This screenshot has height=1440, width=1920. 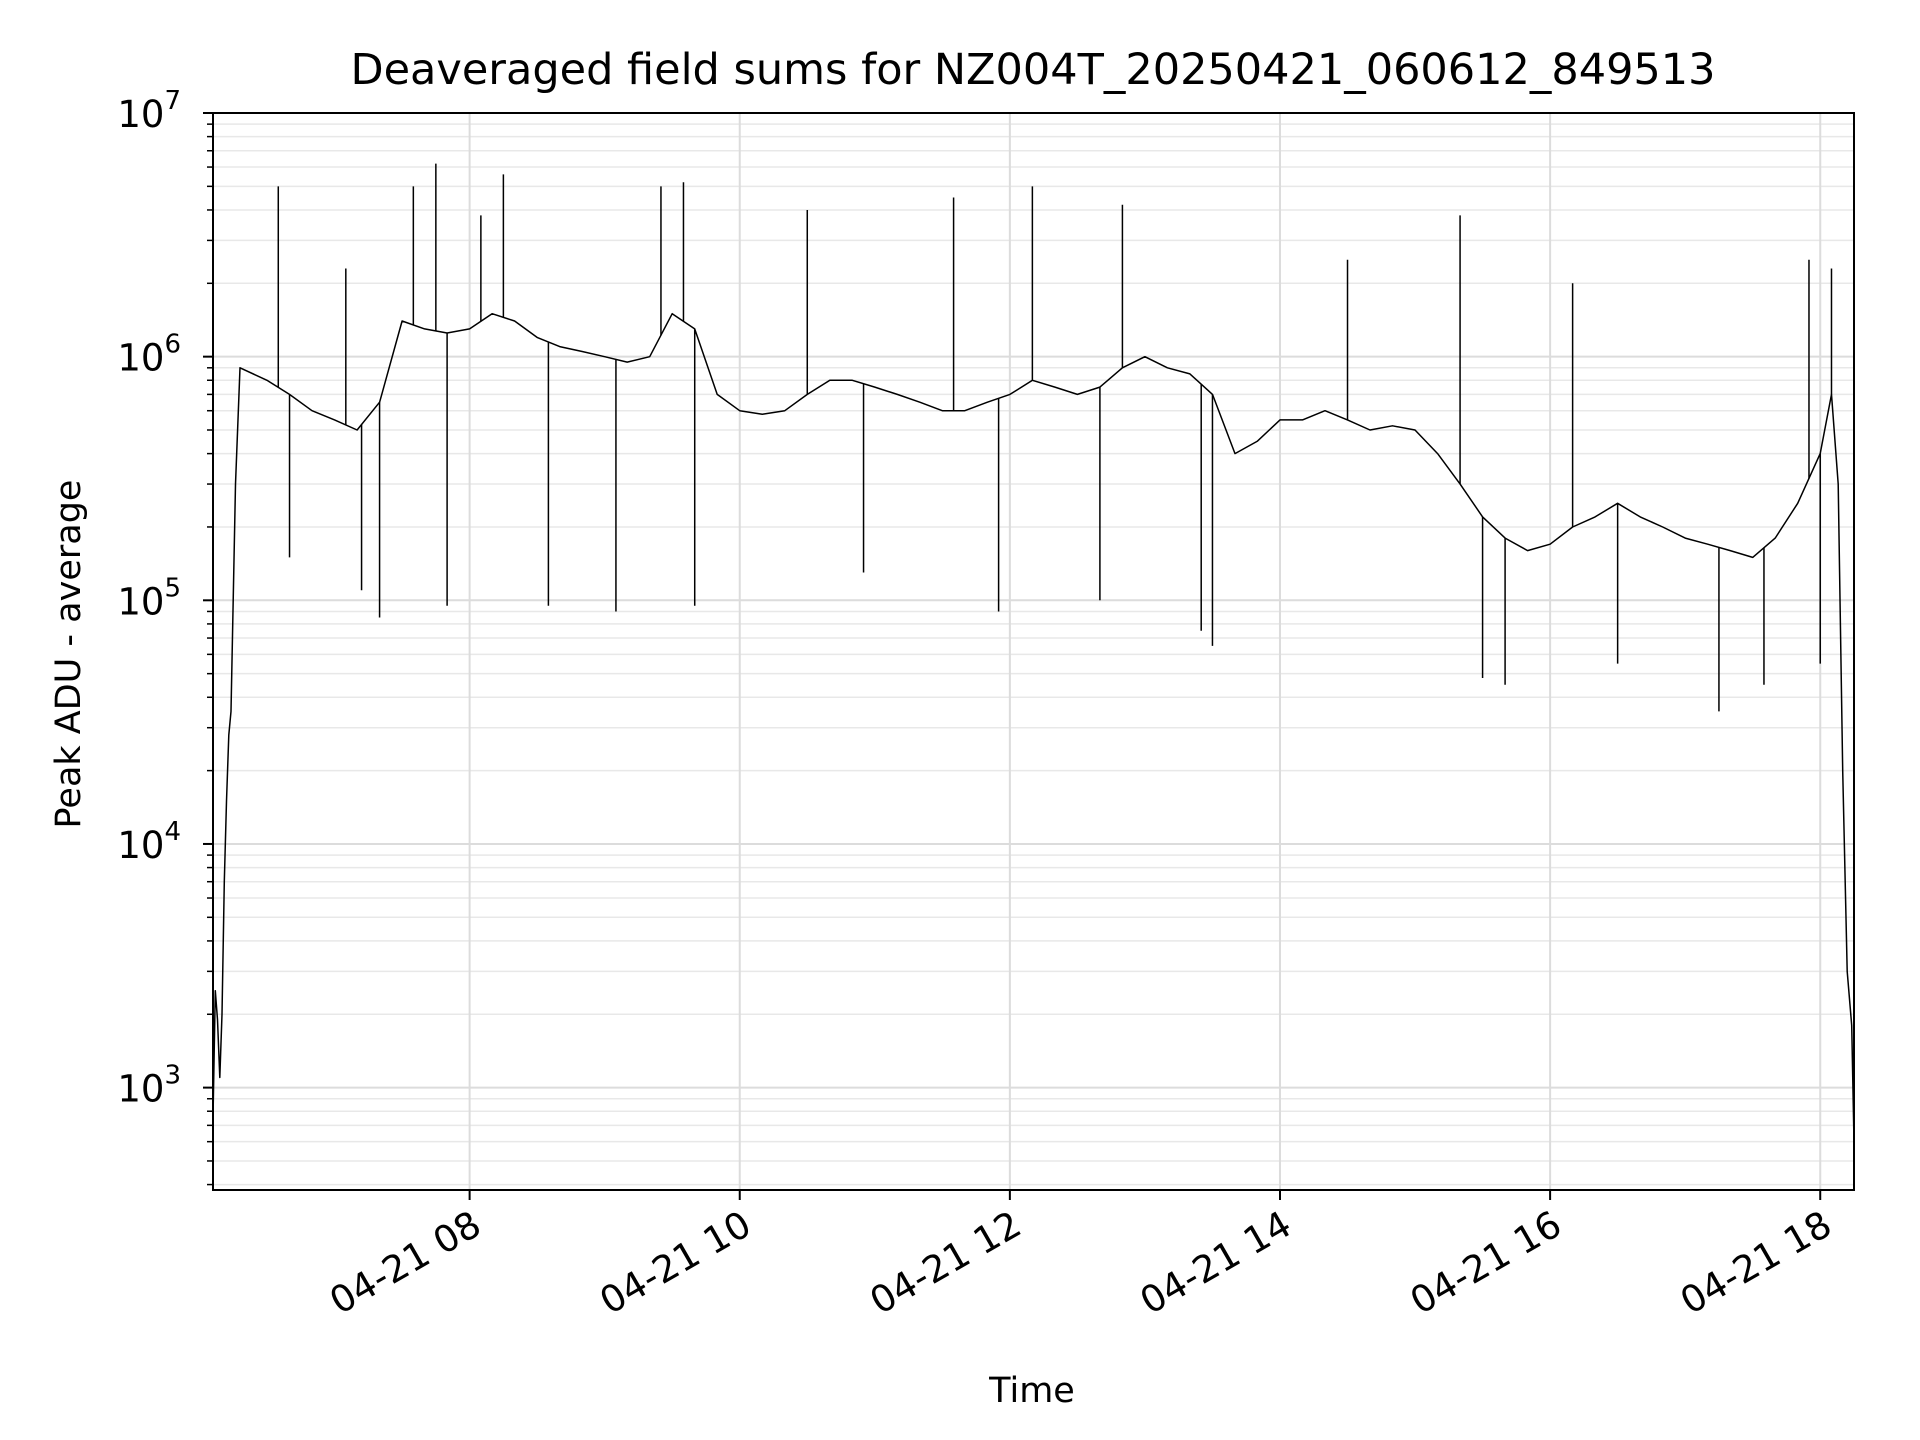 I want to click on y-tick-label: 10⁶, so click(x=149, y=355).